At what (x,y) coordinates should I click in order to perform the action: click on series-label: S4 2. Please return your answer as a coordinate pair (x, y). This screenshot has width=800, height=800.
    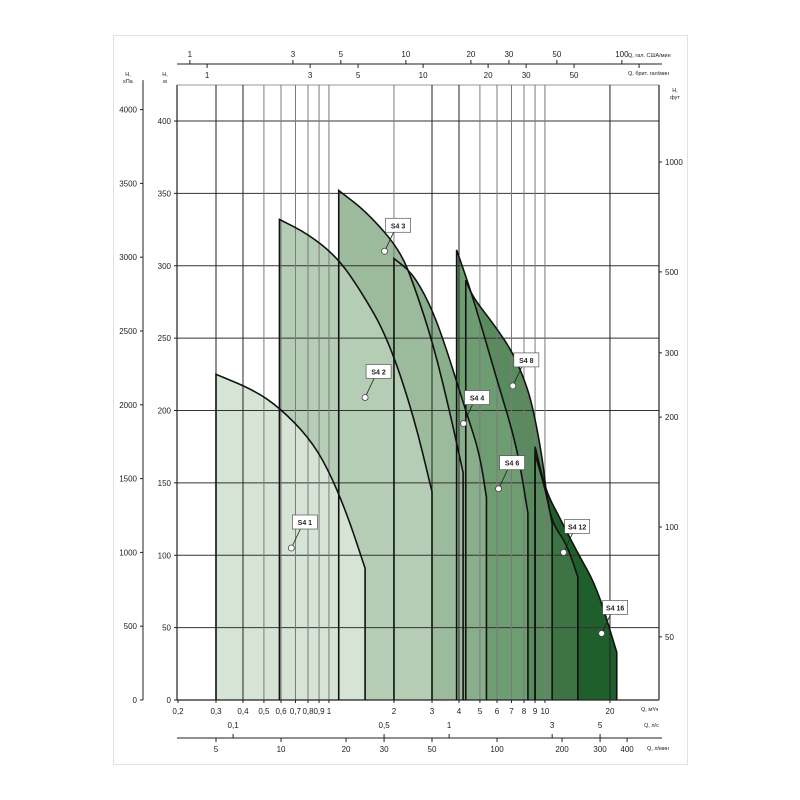
    Looking at the image, I should click on (378, 372).